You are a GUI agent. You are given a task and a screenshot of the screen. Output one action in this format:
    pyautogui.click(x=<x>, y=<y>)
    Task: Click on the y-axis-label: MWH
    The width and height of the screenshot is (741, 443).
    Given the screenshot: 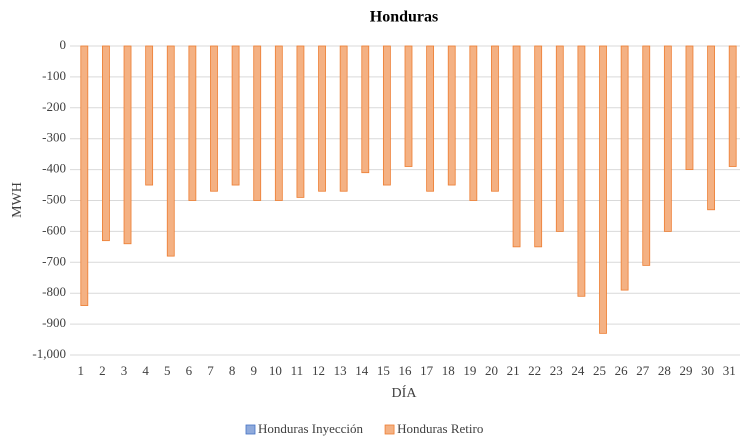 What is the action you would take?
    pyautogui.click(x=17, y=200)
    